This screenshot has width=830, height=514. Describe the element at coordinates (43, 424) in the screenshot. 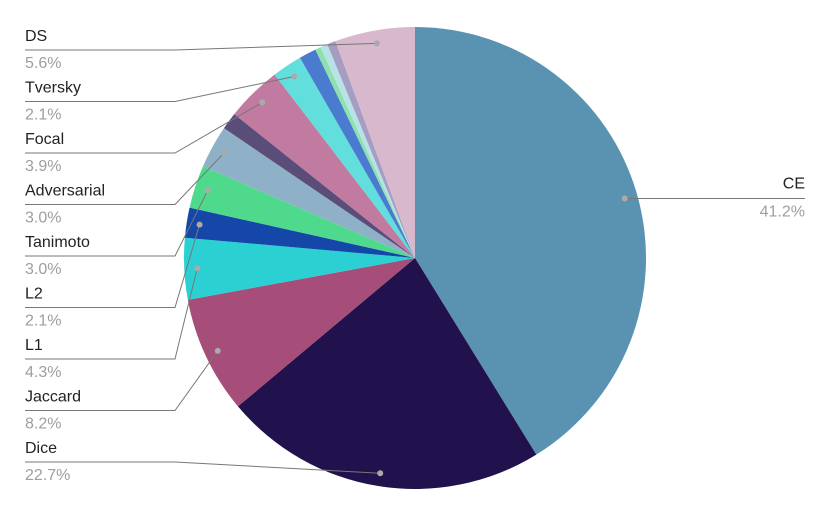

I see `slice-percent: 8.2%` at that location.